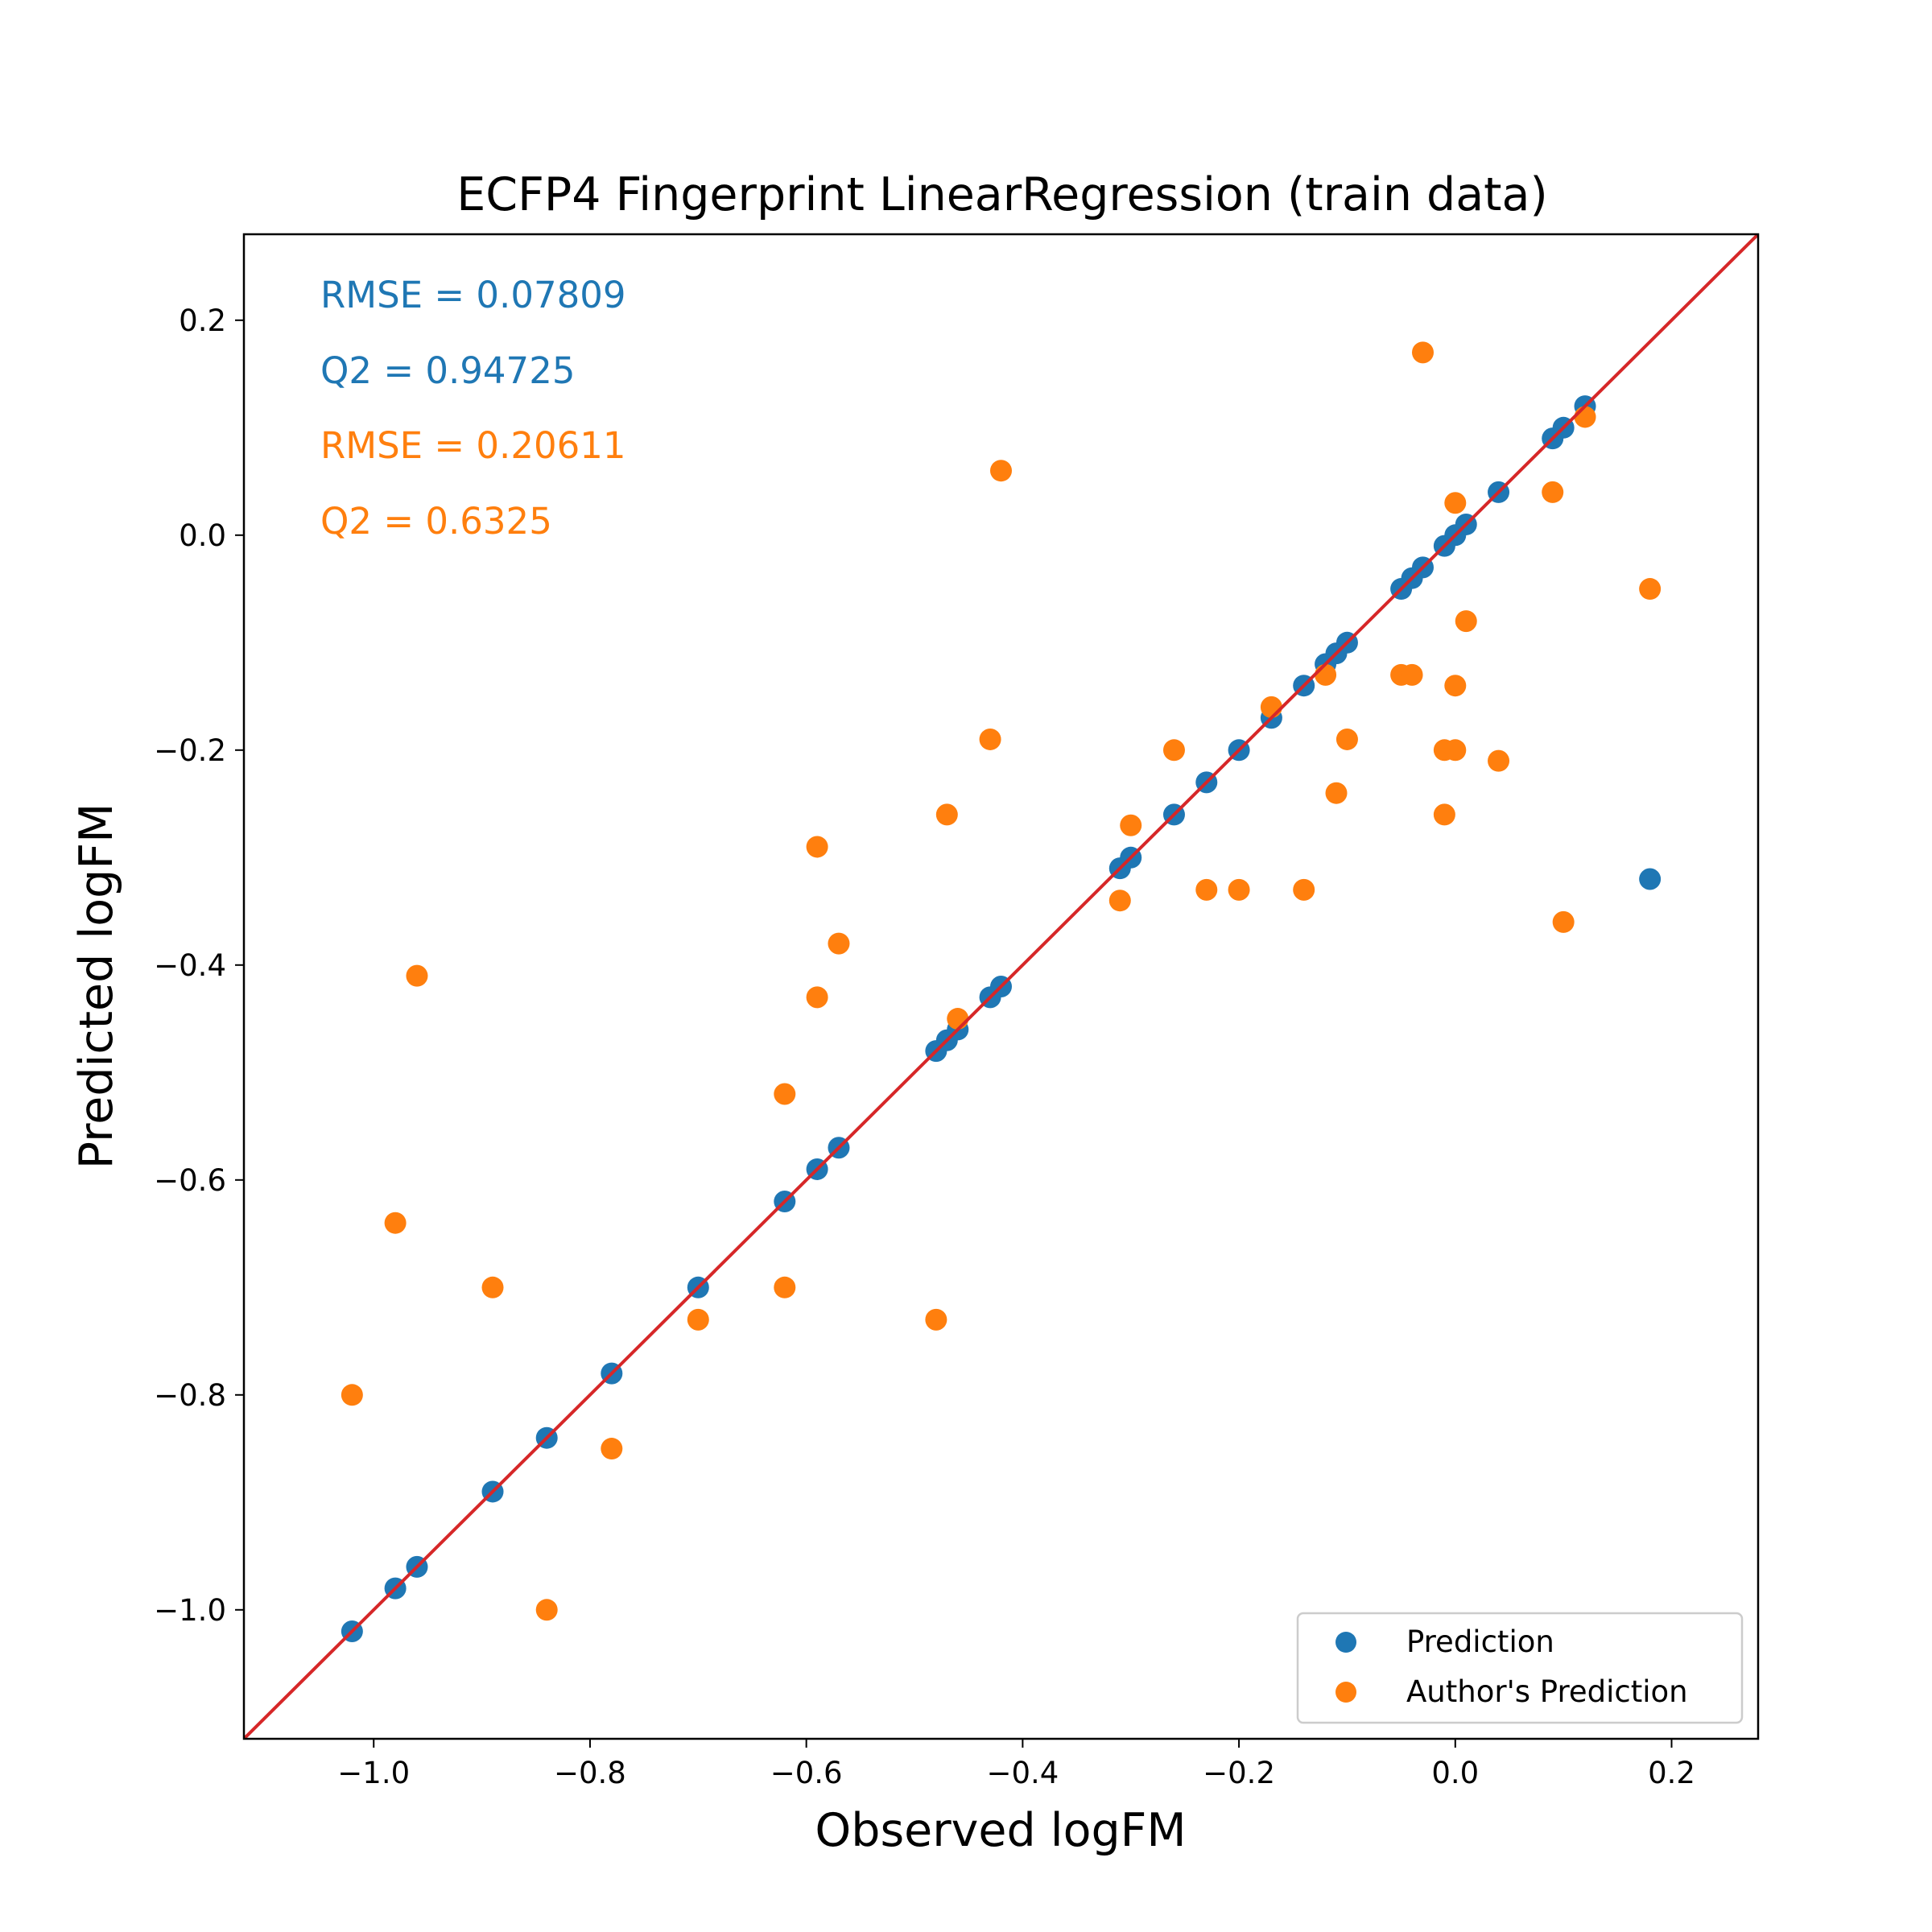  Describe the element at coordinates (806, 1773) in the screenshot. I see `x-tick-label-2: −0.6` at that location.